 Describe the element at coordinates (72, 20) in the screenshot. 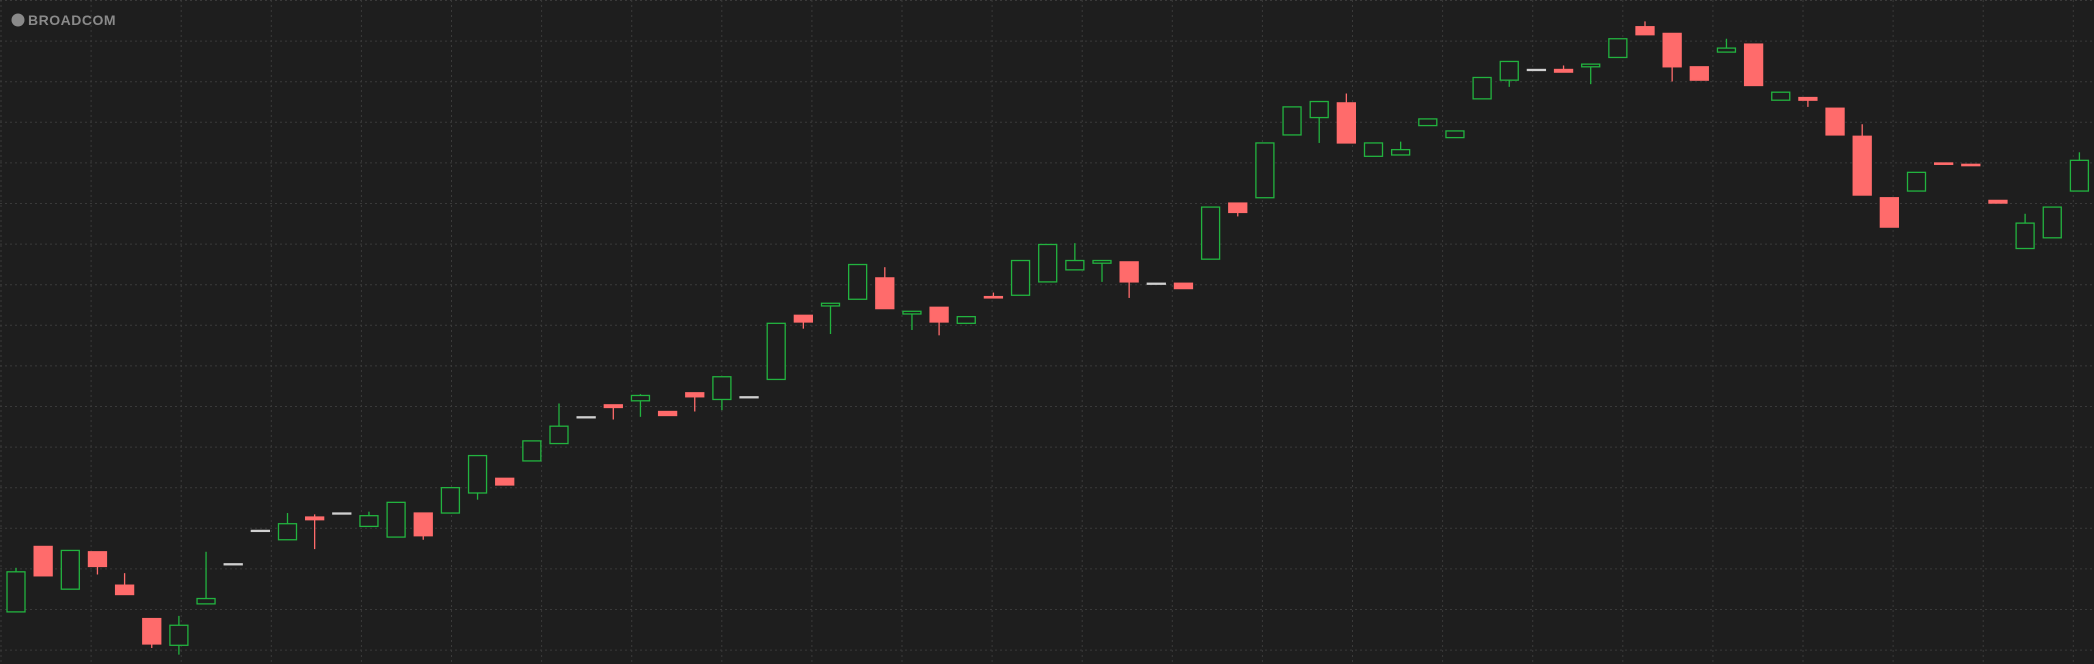

I see `watermark: BROADCOM` at that location.